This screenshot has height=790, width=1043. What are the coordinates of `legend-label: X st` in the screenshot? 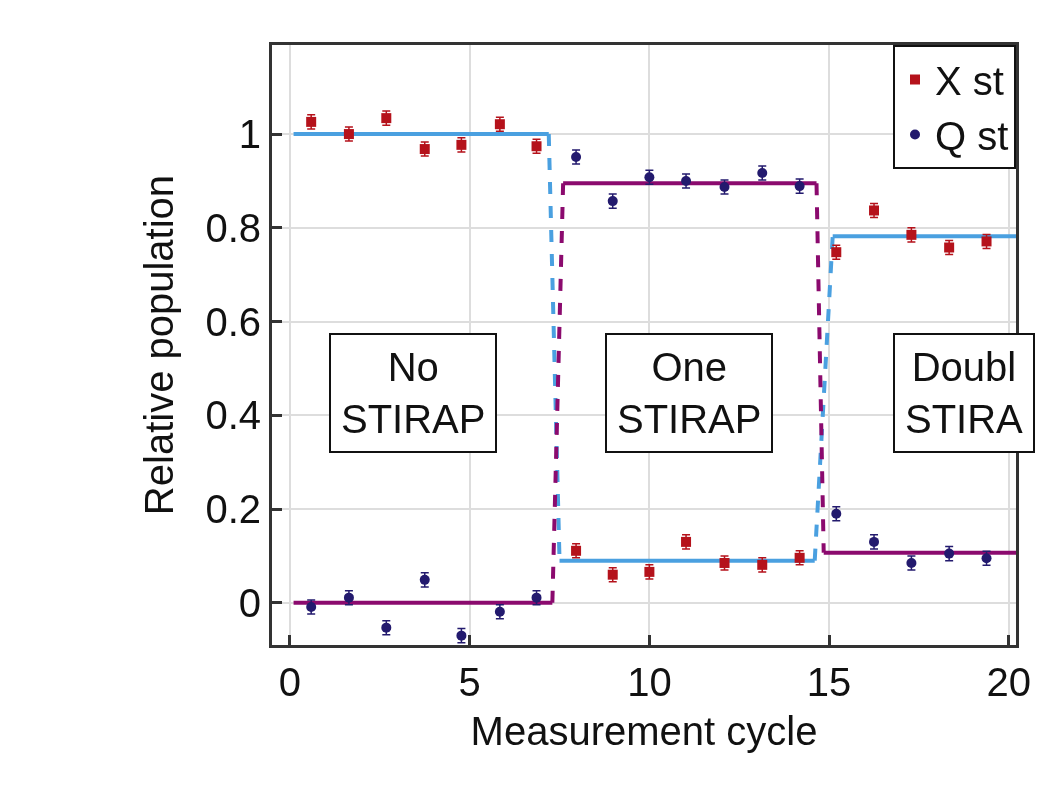 It's located at (969, 81).